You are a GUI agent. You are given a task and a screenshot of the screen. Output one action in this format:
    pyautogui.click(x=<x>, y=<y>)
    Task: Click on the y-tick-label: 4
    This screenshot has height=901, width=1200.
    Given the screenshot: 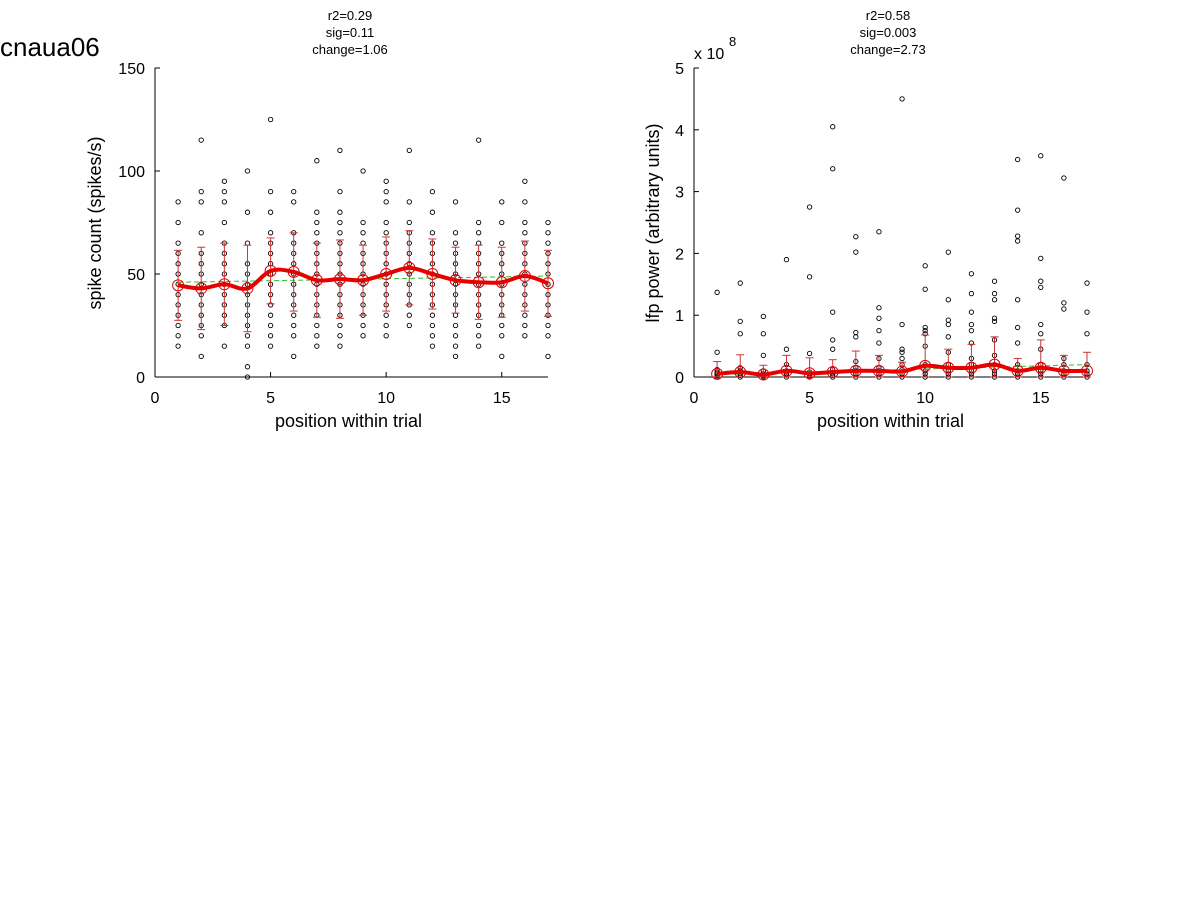 What is the action you would take?
    pyautogui.click(x=679, y=131)
    